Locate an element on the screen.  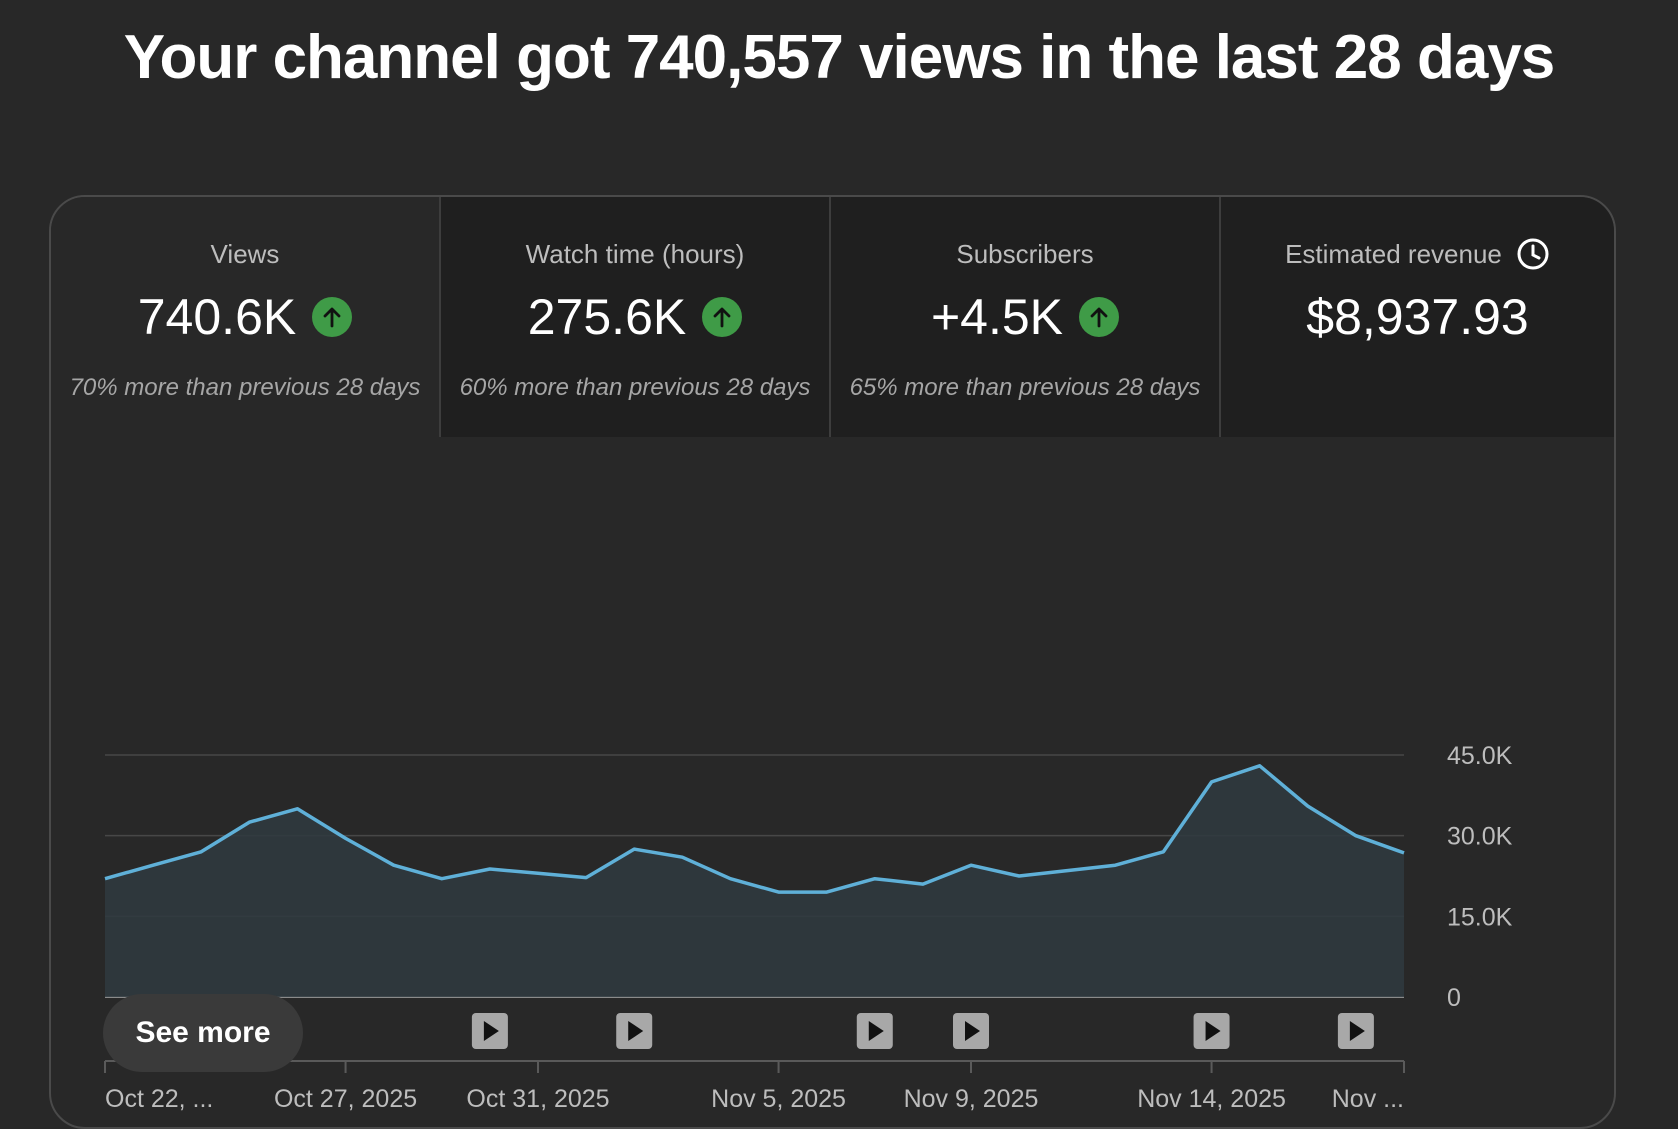
x-tick-label: Nov 5, 2025 is located at coordinates (778, 1099).